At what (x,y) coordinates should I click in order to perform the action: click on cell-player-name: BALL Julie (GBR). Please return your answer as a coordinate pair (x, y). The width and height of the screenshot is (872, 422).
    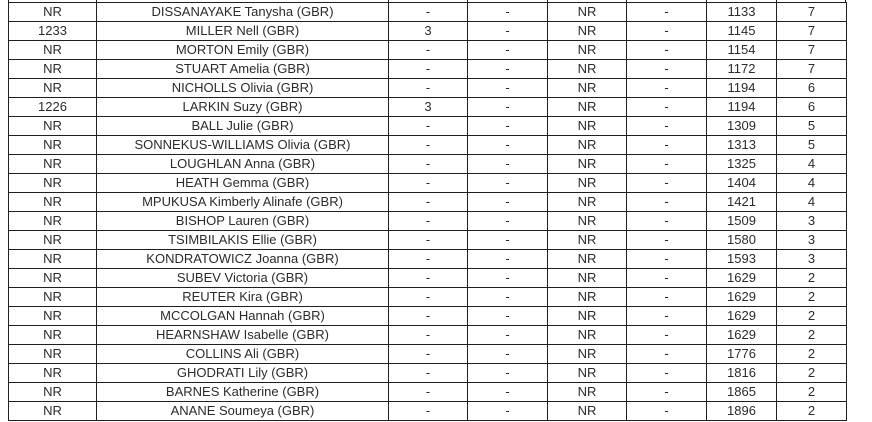
    Looking at the image, I should click on (242, 126).